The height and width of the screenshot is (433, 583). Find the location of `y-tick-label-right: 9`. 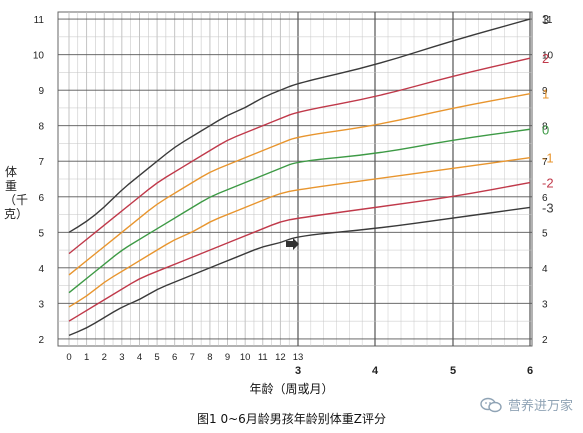

y-tick-label-right: 9 is located at coordinates (545, 91).